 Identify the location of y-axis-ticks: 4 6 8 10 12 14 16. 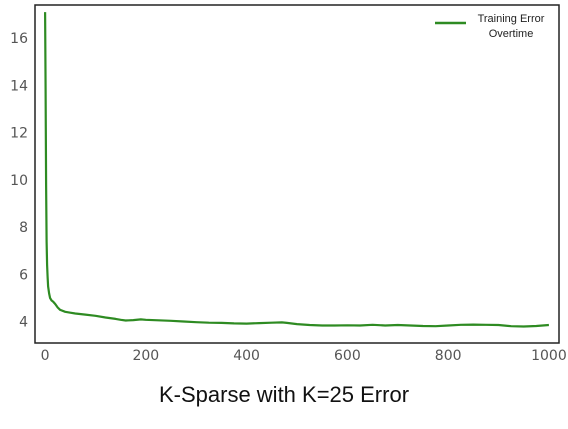
(19, 181).